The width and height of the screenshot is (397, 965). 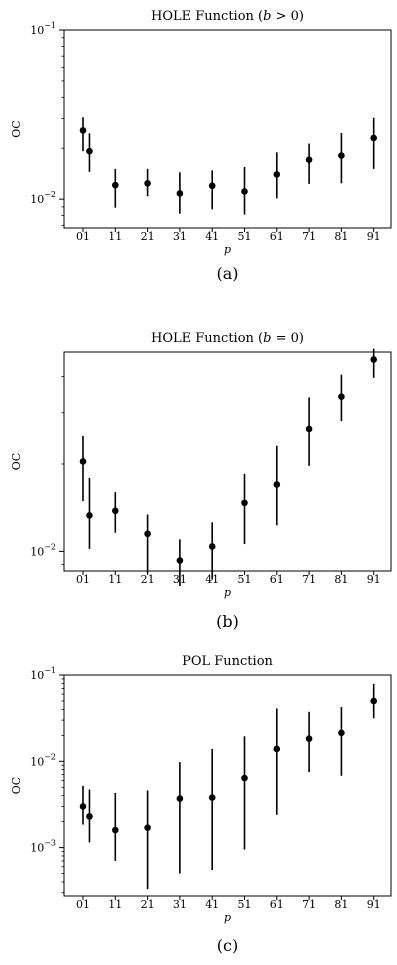 I want to click on chart-title-text-end: = 0), so click(x=287, y=338).